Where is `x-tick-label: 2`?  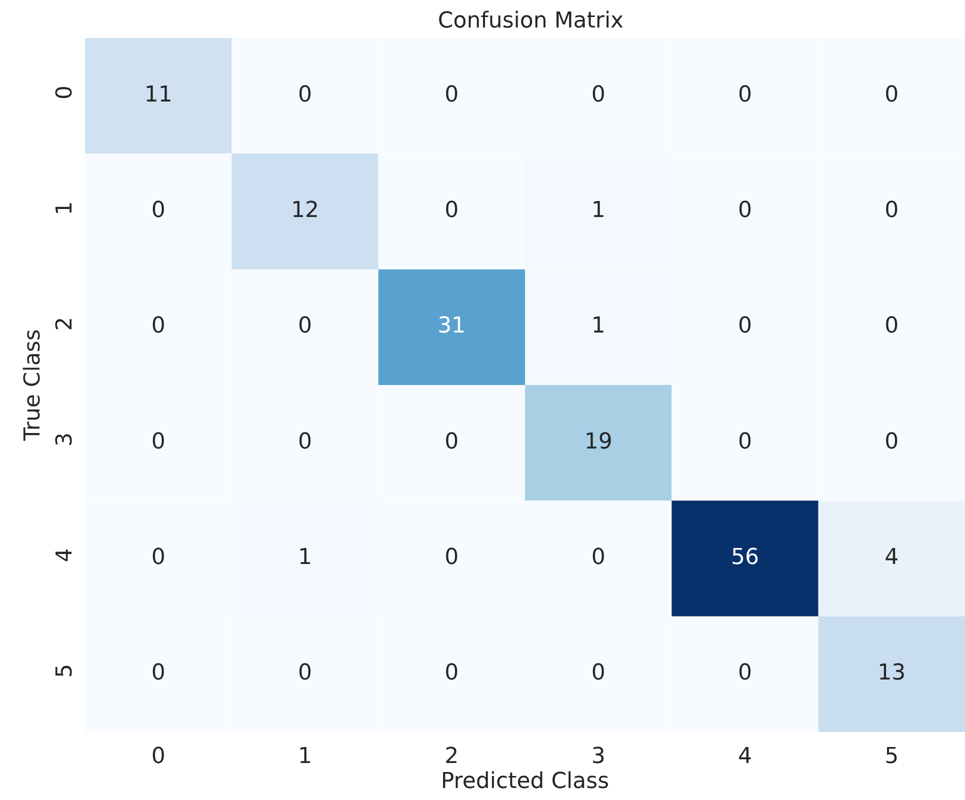
x-tick-label: 2 is located at coordinates (451, 756).